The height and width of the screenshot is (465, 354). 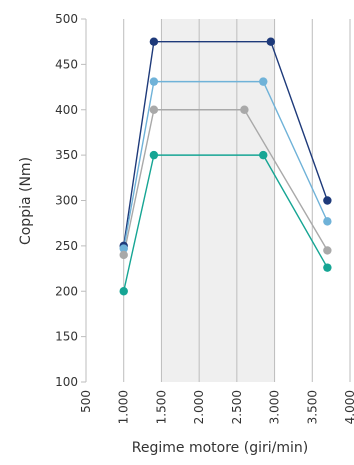 I want to click on axis-layer, so click(x=84, y=200).